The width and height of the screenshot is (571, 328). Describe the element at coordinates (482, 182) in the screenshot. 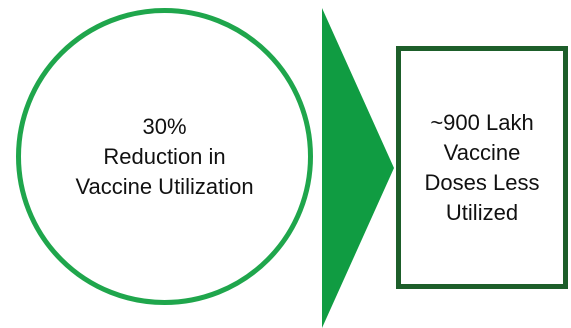

I see `box-line-3: Doses Less` at that location.